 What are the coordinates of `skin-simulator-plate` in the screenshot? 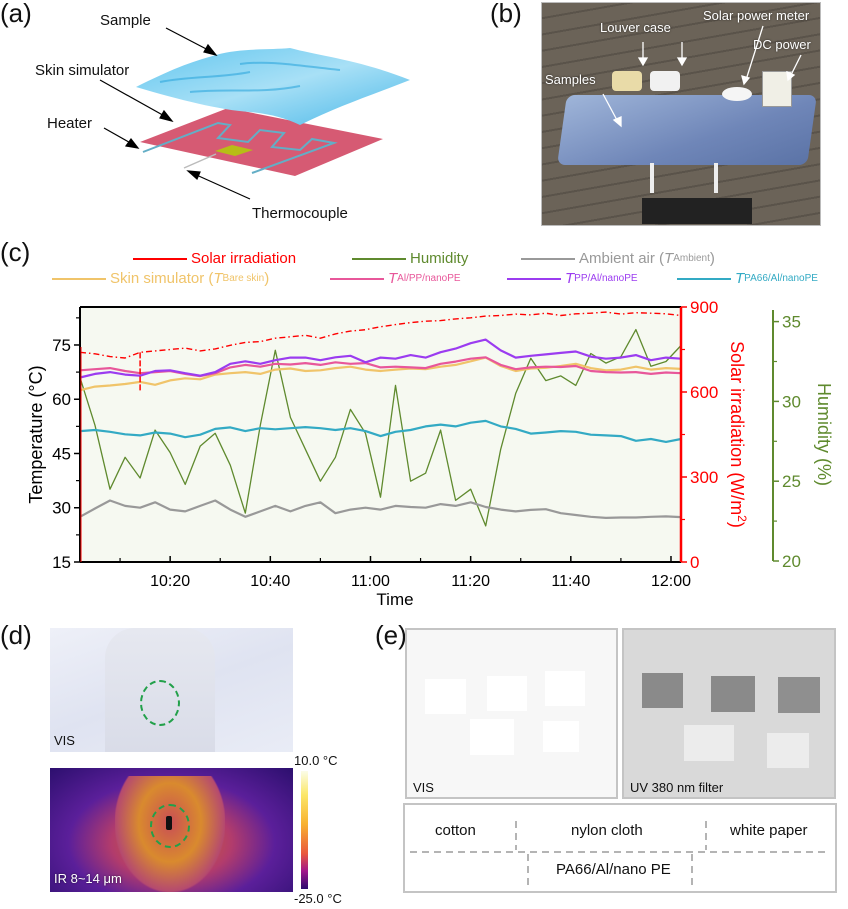 It's located at (261, 142).